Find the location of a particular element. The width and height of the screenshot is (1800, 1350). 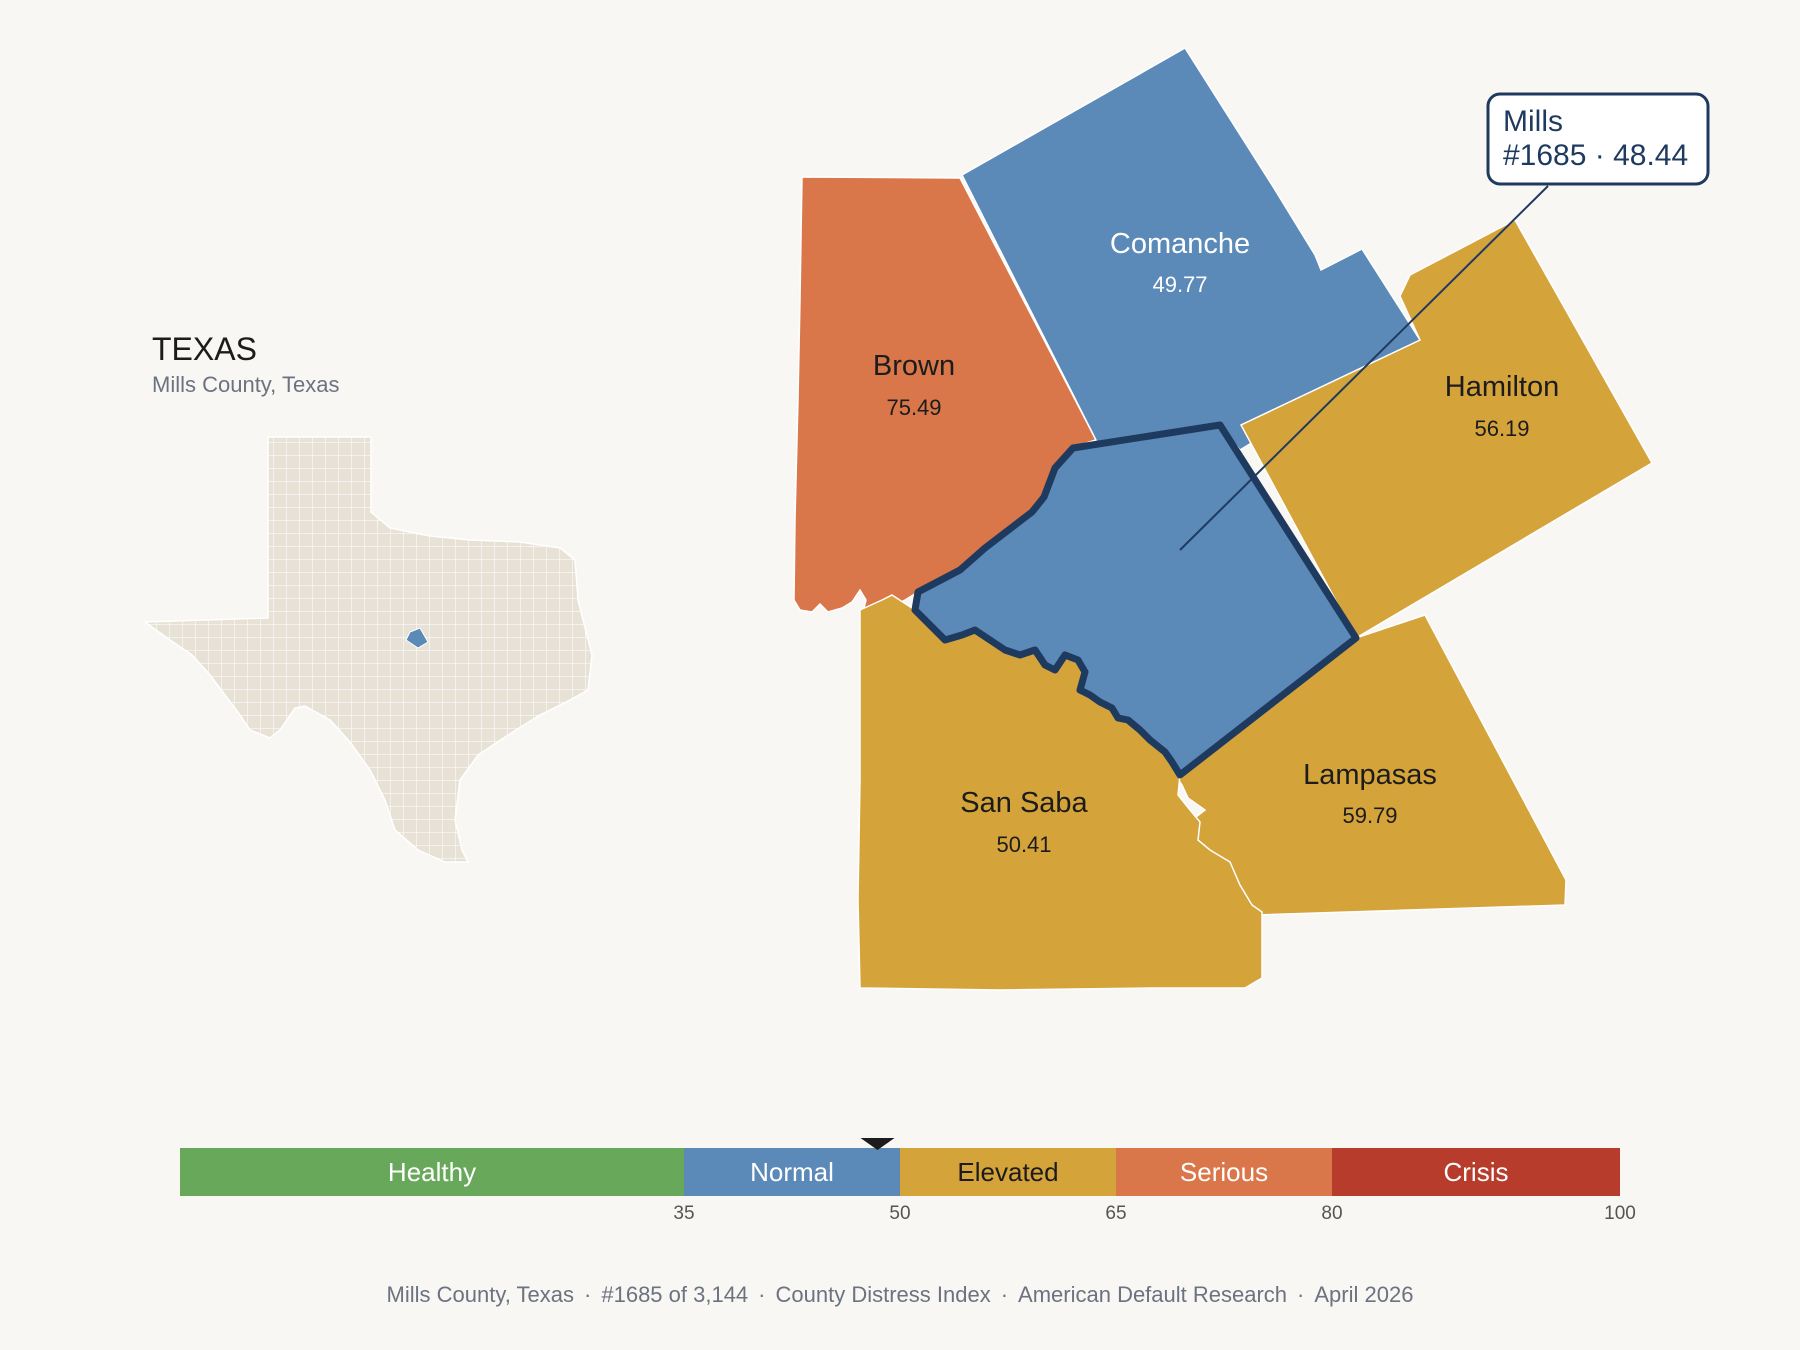

footer-index: County Distress Index is located at coordinates (883, 1294).